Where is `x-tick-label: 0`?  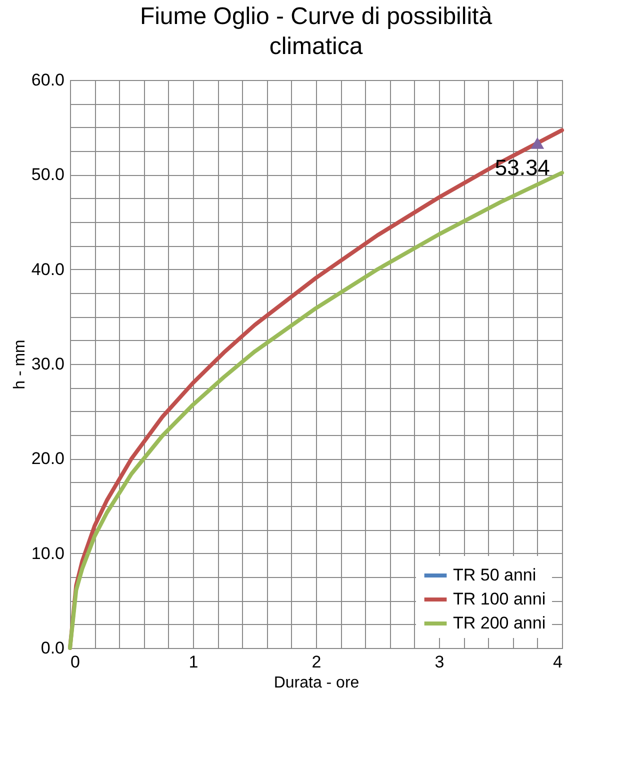
x-tick-label: 0 is located at coordinates (75, 662).